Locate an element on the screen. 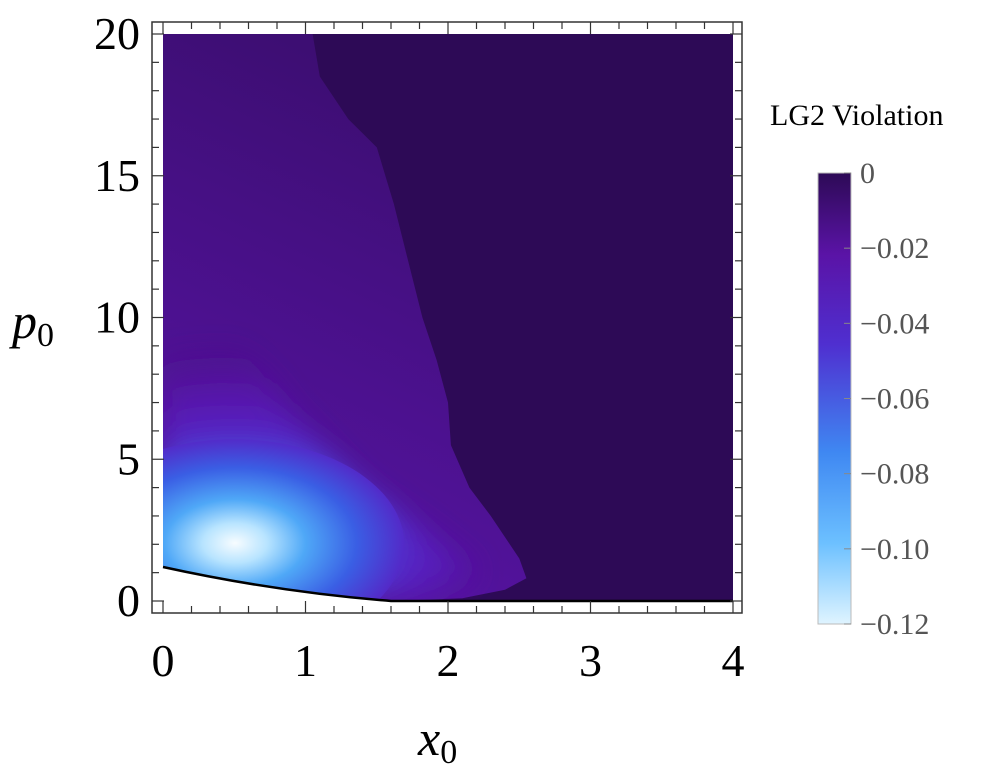 The height and width of the screenshot is (769, 1000). x-tick-label: 4 is located at coordinates (733, 660).